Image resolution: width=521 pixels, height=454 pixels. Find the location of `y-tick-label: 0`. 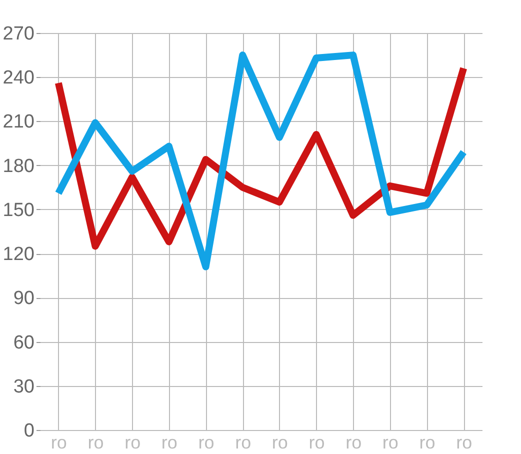

y-tick-label: 0 is located at coordinates (29, 431).